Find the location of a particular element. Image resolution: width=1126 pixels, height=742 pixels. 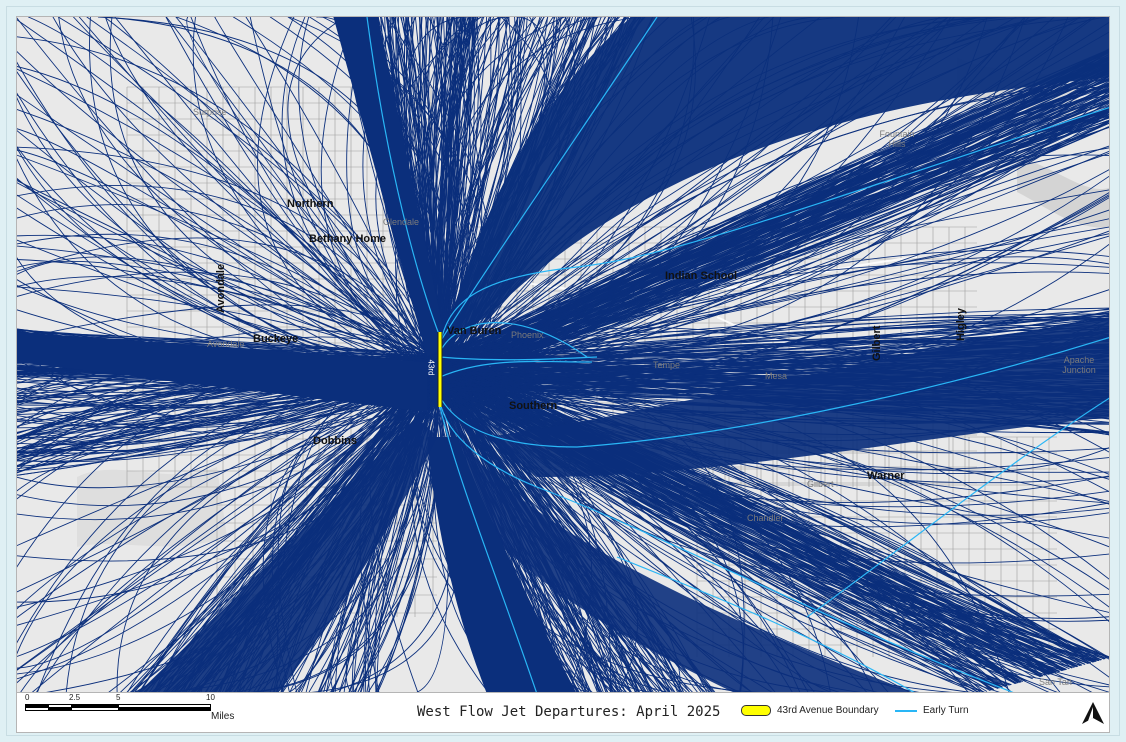

road-label-avondale: Avondale is located at coordinates (221, 288).